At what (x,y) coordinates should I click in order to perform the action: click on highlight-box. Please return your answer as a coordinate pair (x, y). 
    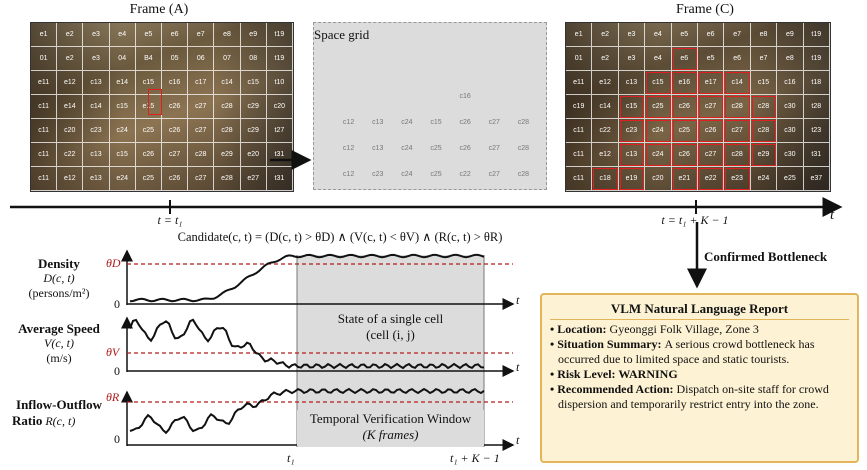
    Looking at the image, I should click on (155, 102).